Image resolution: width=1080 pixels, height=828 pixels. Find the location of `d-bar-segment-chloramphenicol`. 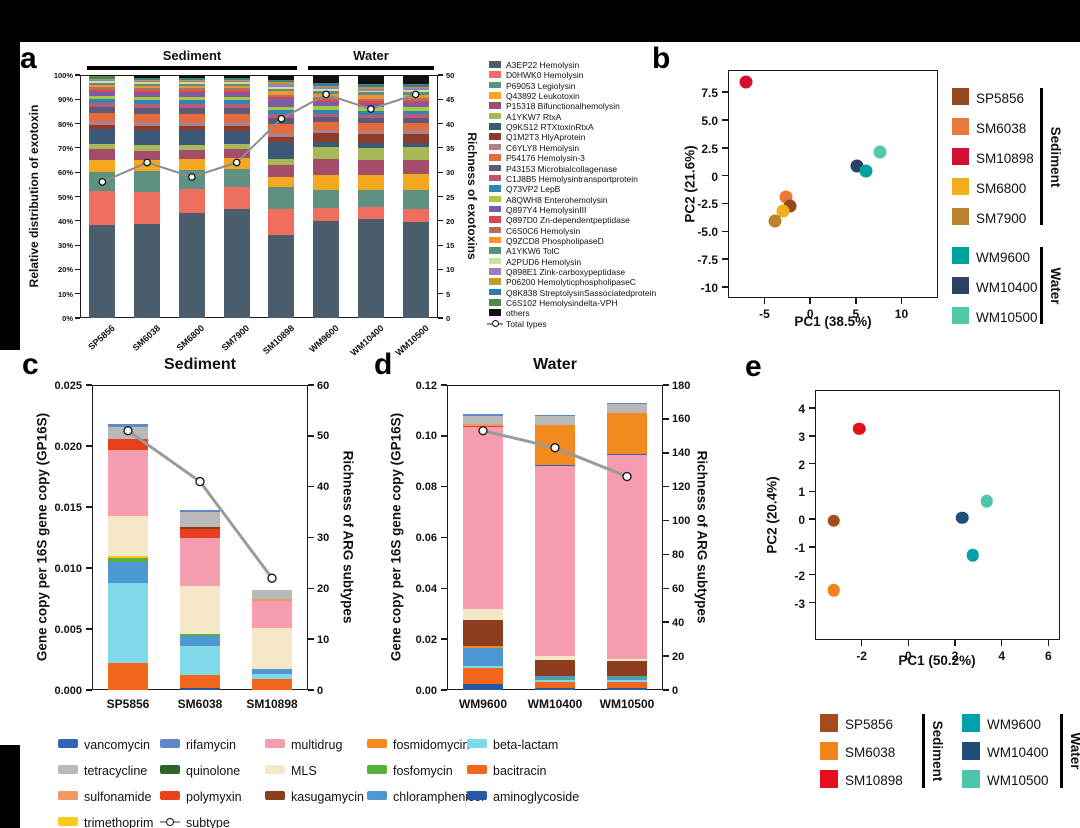

d-bar-segment-chloramphenicol is located at coordinates (627, 678).